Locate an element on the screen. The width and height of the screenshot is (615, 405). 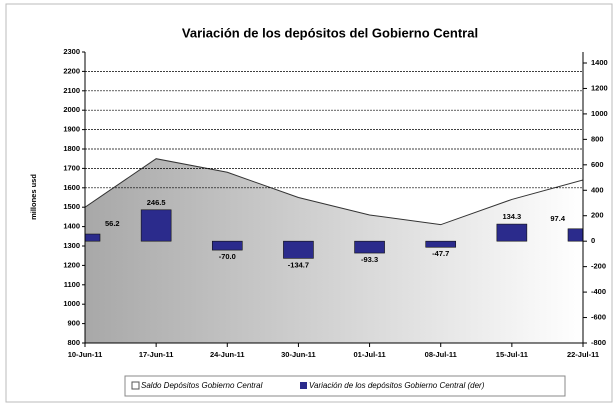
x-tick-label: 17-Jun-11 is located at coordinates (156, 354).